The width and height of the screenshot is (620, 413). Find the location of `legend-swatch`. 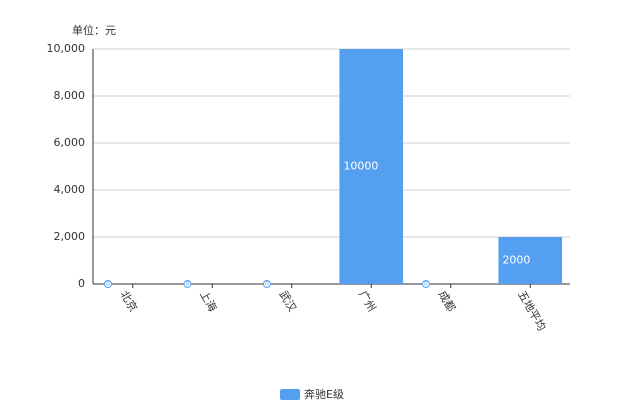

legend-swatch is located at coordinates (290, 394).